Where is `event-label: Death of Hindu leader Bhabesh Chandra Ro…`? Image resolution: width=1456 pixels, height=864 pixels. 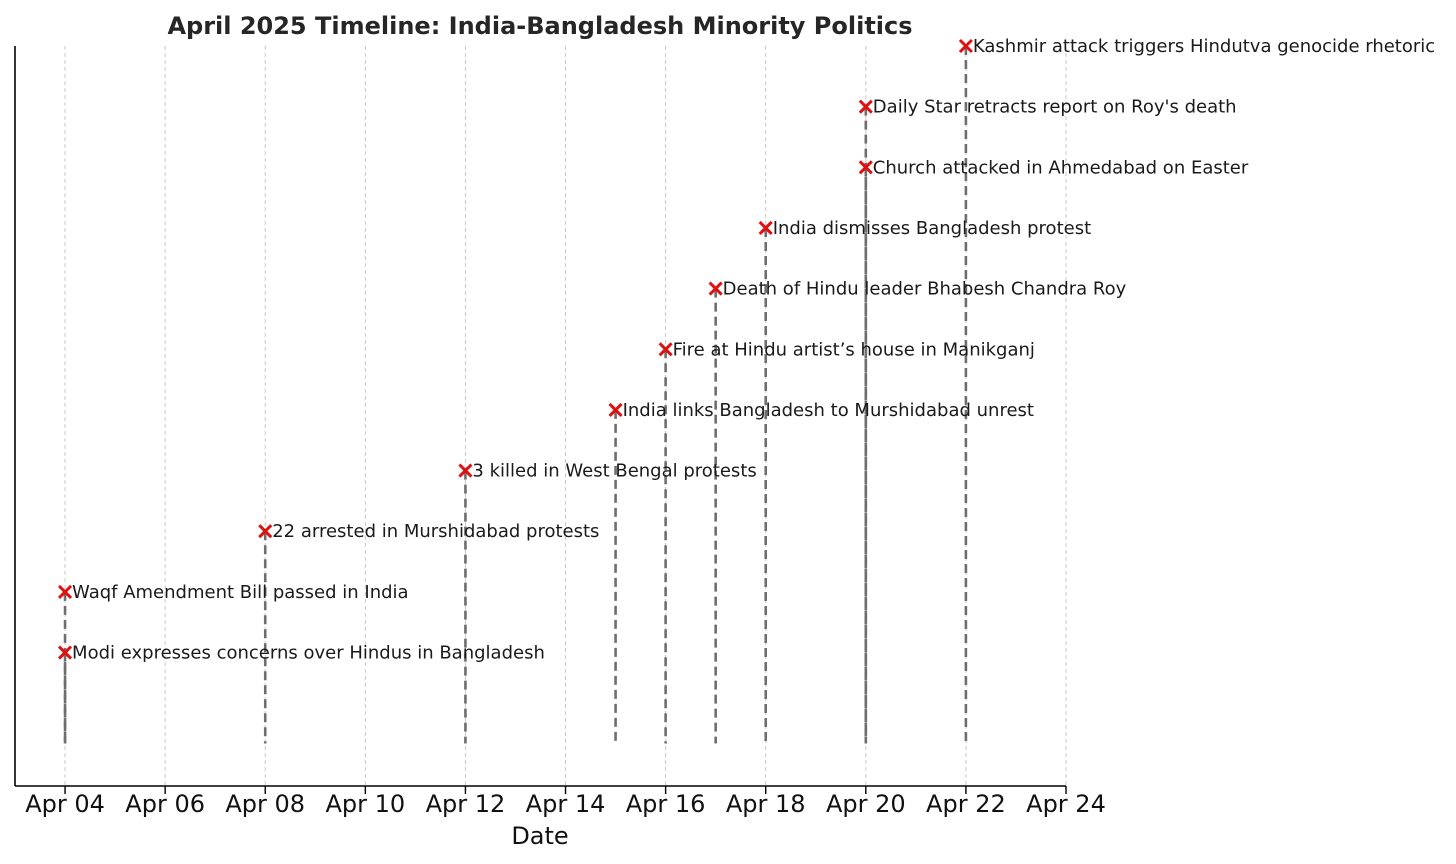 event-label: Death of Hindu leader Bhabesh Chandra Ro… is located at coordinates (925, 289).